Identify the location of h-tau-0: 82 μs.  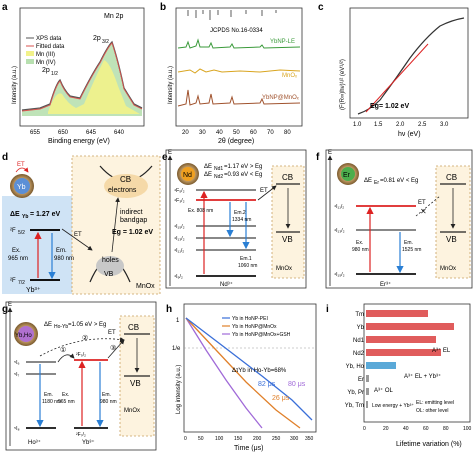
(267, 384).